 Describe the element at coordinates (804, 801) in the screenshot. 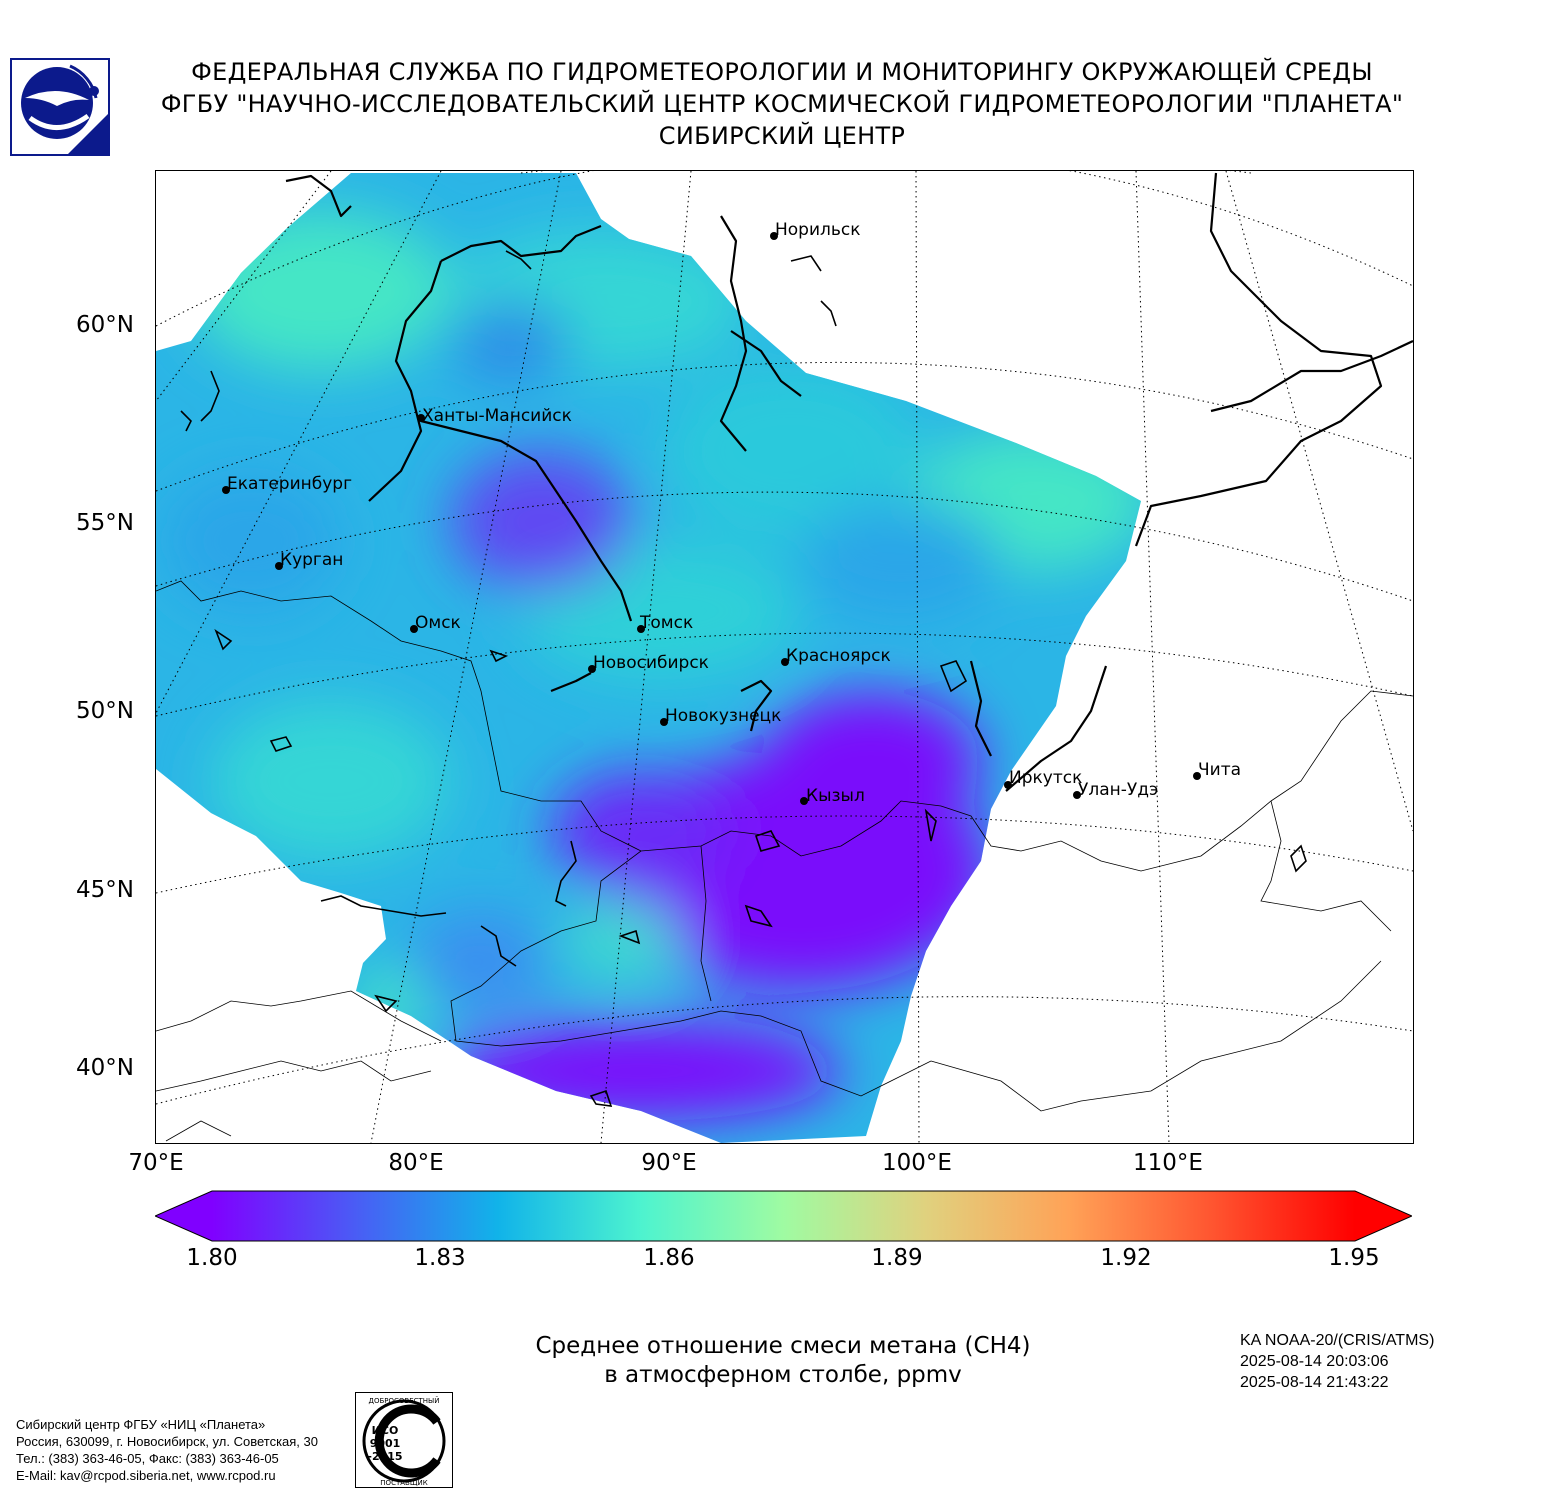

I see `city-dot-kyzyl` at that location.